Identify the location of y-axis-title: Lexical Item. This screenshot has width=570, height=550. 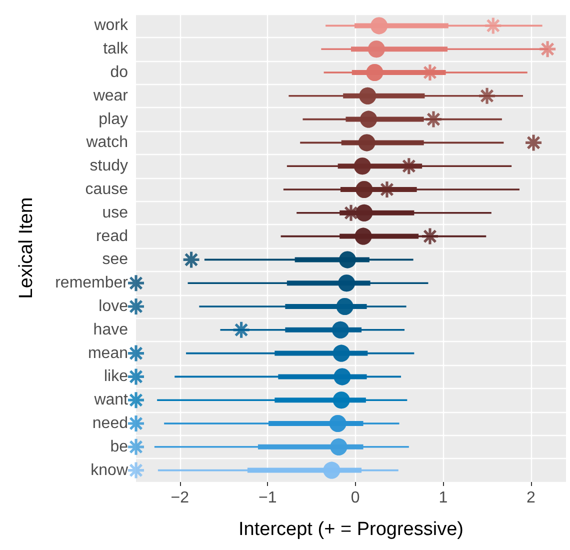
(26, 248).